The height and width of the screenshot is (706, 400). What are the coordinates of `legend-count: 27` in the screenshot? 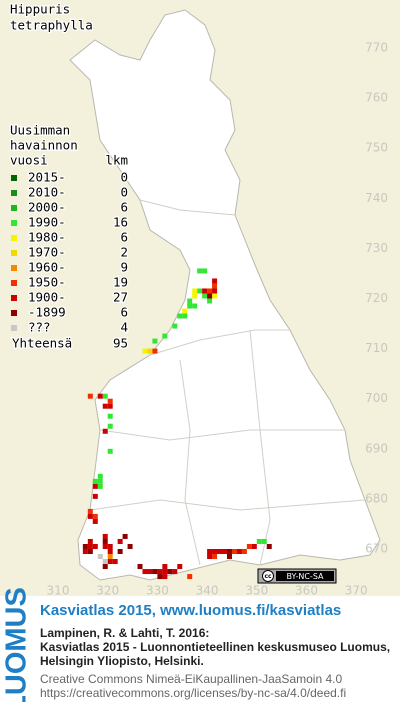 It's located at (120, 297).